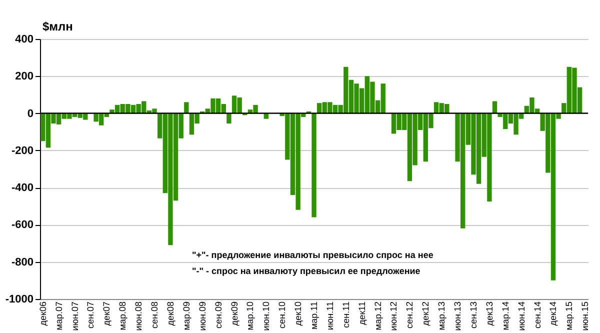  I want to click on x-tick-label: сен.11, so click(345, 315).